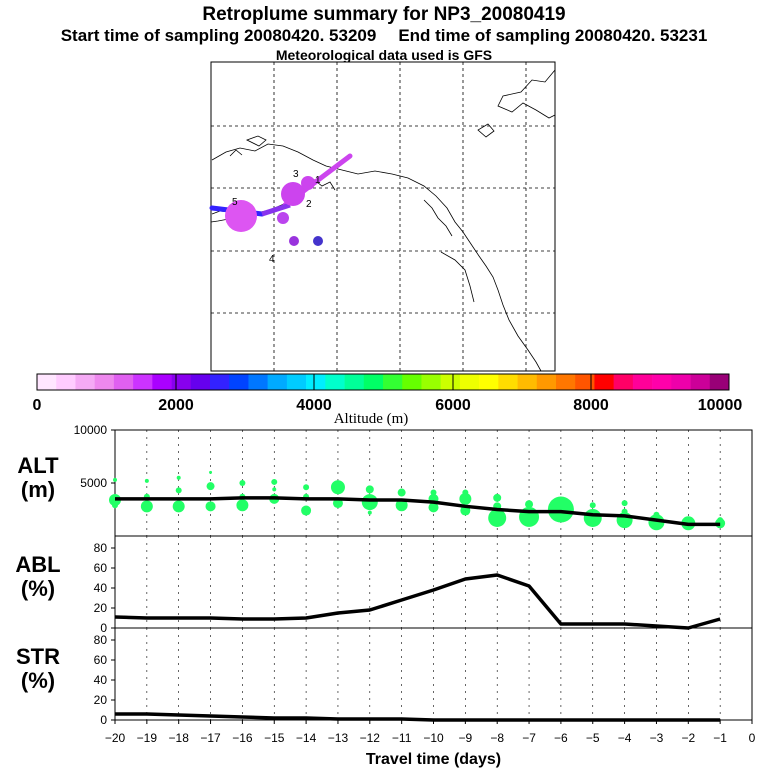 The image size is (768, 768). What do you see at coordinates (433, 759) in the screenshot?
I see `x-axis-title: Travel time (days)` at bounding box center [433, 759].